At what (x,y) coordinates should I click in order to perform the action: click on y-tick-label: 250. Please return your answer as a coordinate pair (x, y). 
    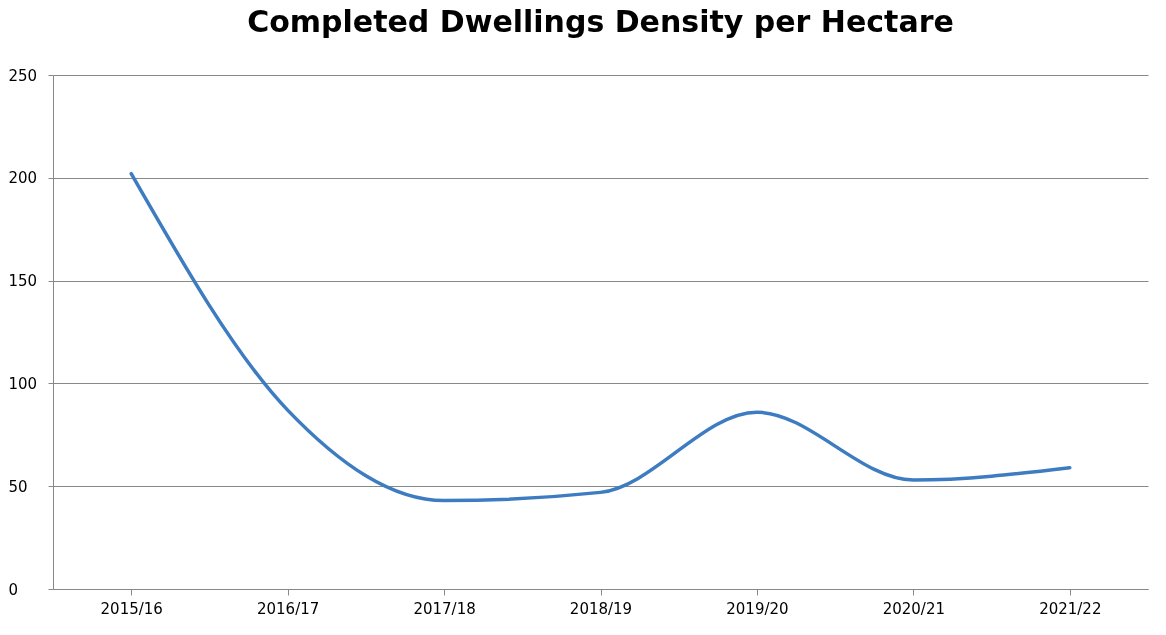
    Looking at the image, I should click on (23, 75).